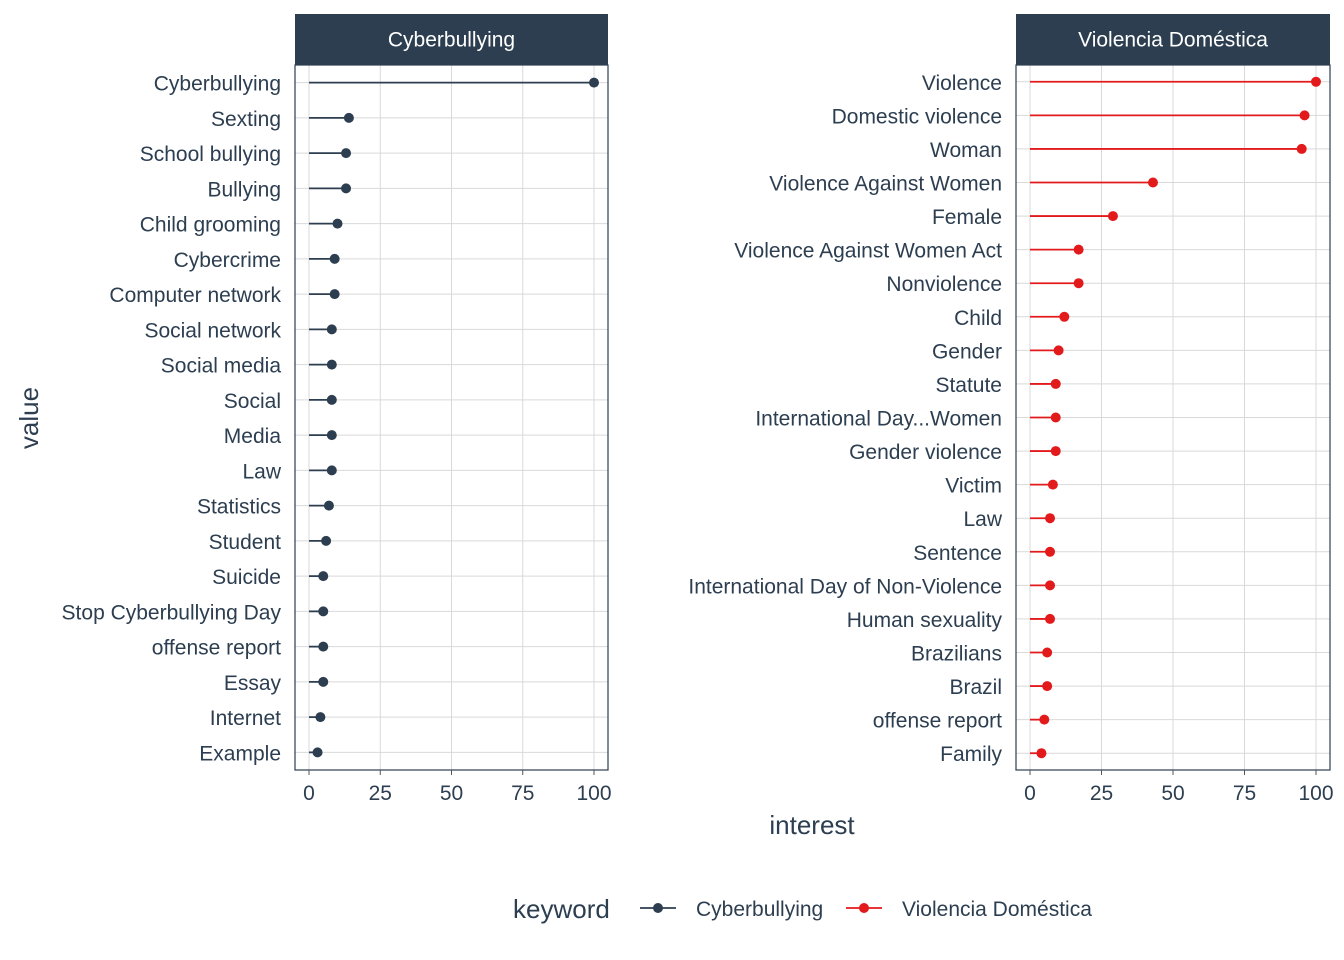  What do you see at coordinates (868, 251) in the screenshot?
I see `category-label: Violence Against Women Act` at bounding box center [868, 251].